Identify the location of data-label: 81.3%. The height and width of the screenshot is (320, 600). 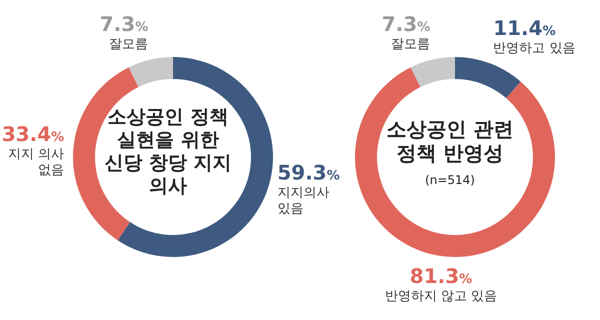
(441, 276).